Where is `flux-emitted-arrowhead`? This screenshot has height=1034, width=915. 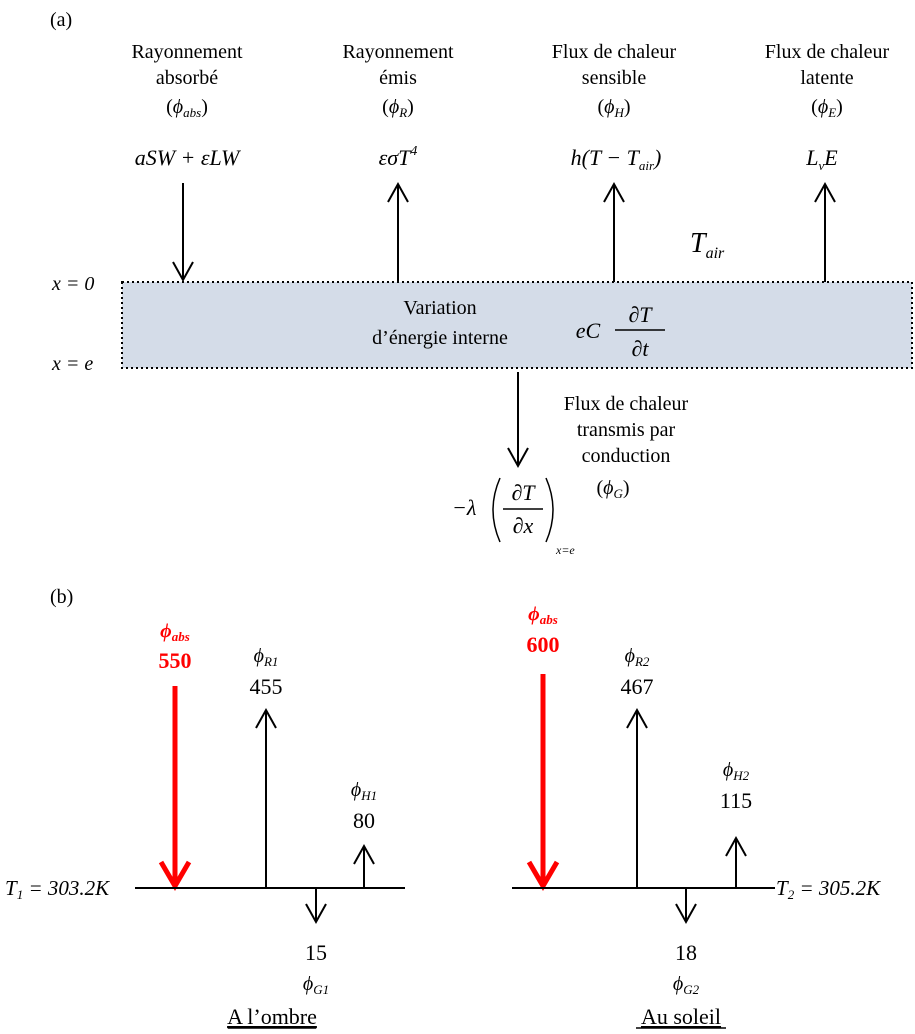
flux-emitted-arrowhead is located at coordinates (398, 192).